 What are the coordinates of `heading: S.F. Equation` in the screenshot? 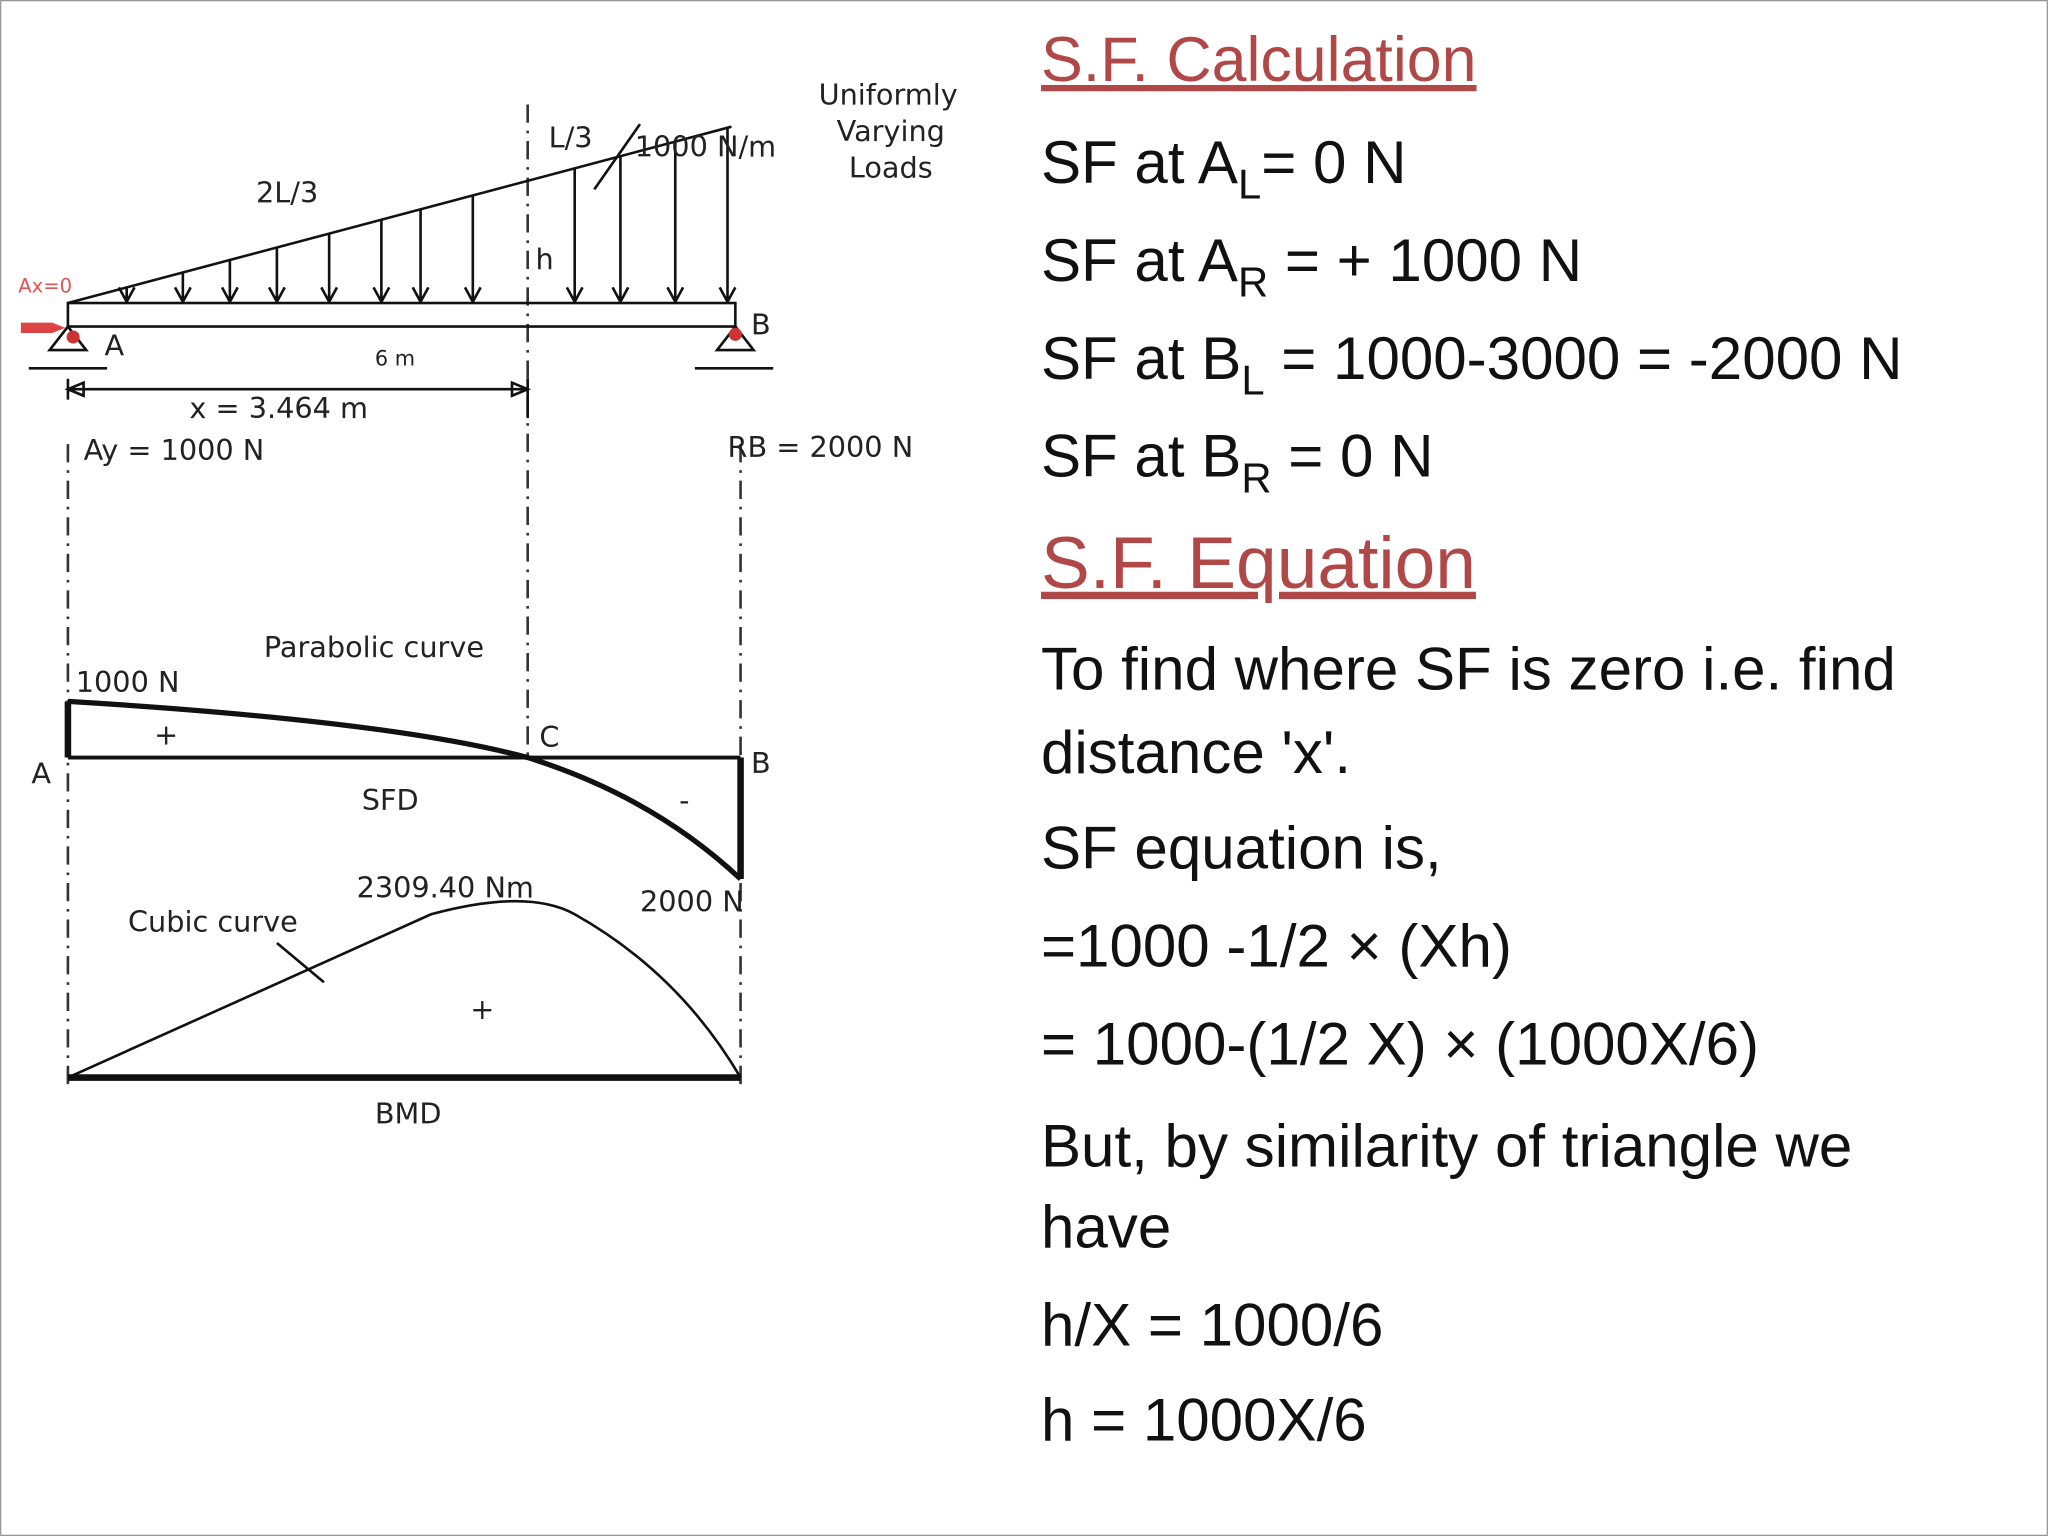 It's located at (1258, 563).